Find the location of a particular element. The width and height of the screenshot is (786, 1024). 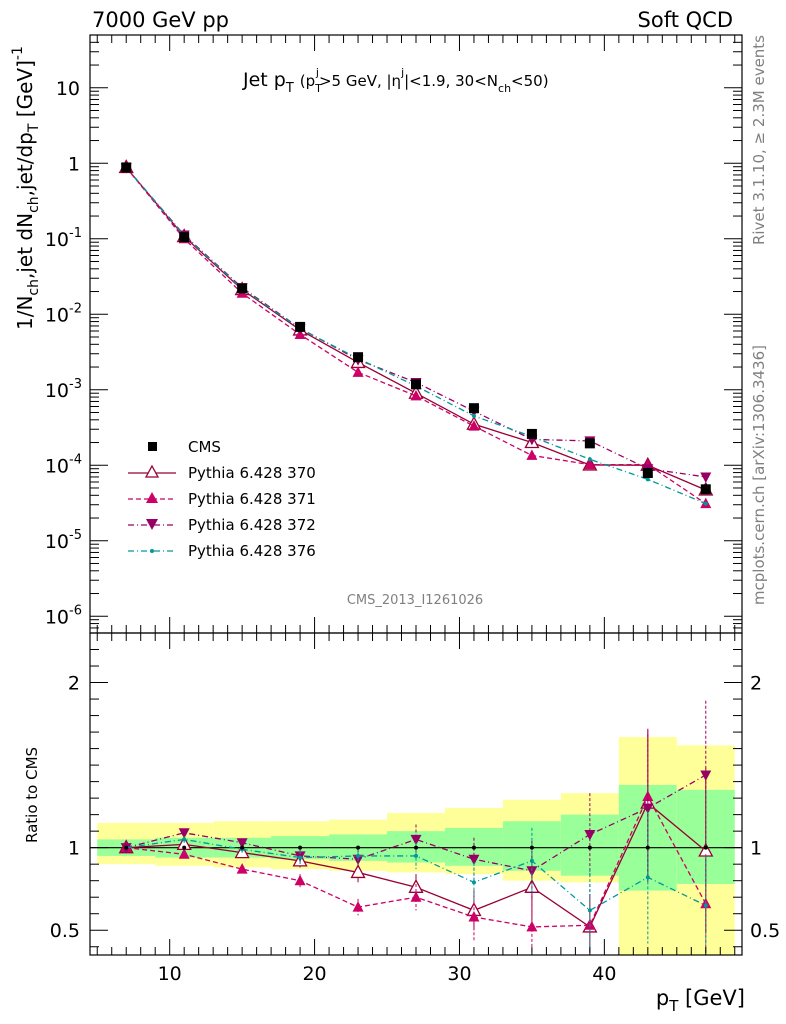

x-tick-label-10: 10 is located at coordinates (170, 974).